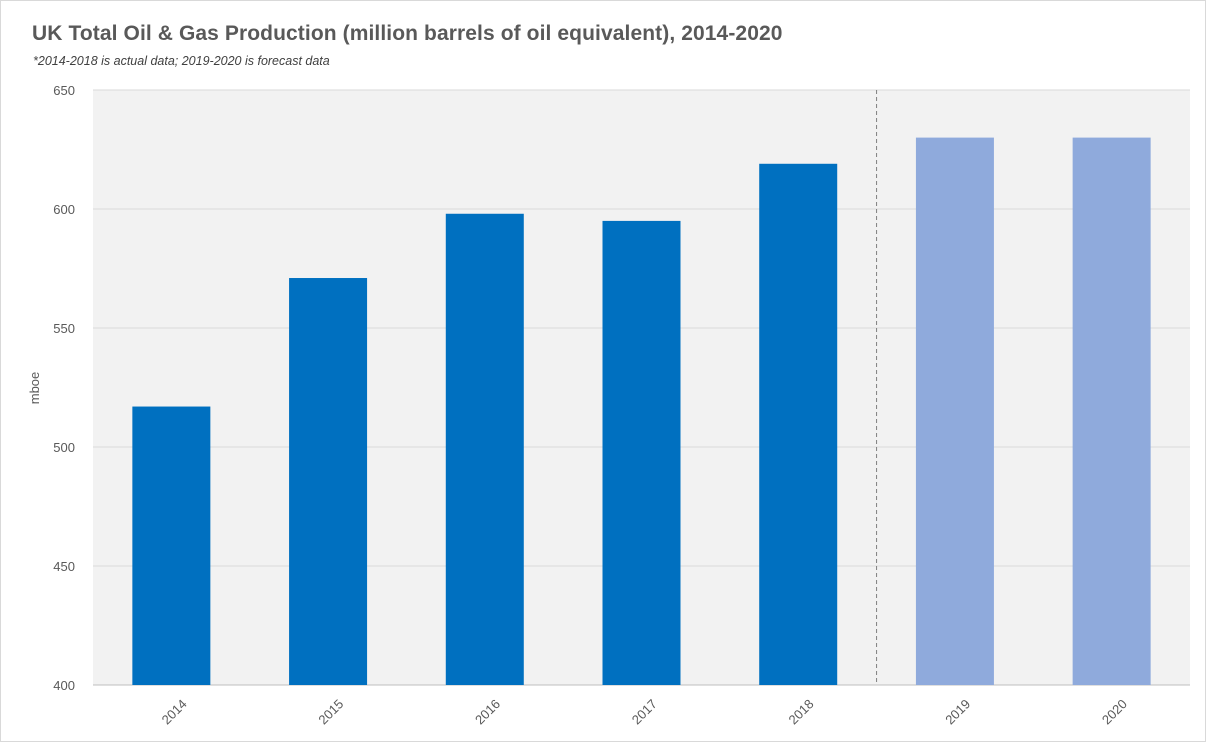 This screenshot has height=742, width=1206. What do you see at coordinates (64, 90) in the screenshot?
I see `y-tick-label: 650` at bounding box center [64, 90].